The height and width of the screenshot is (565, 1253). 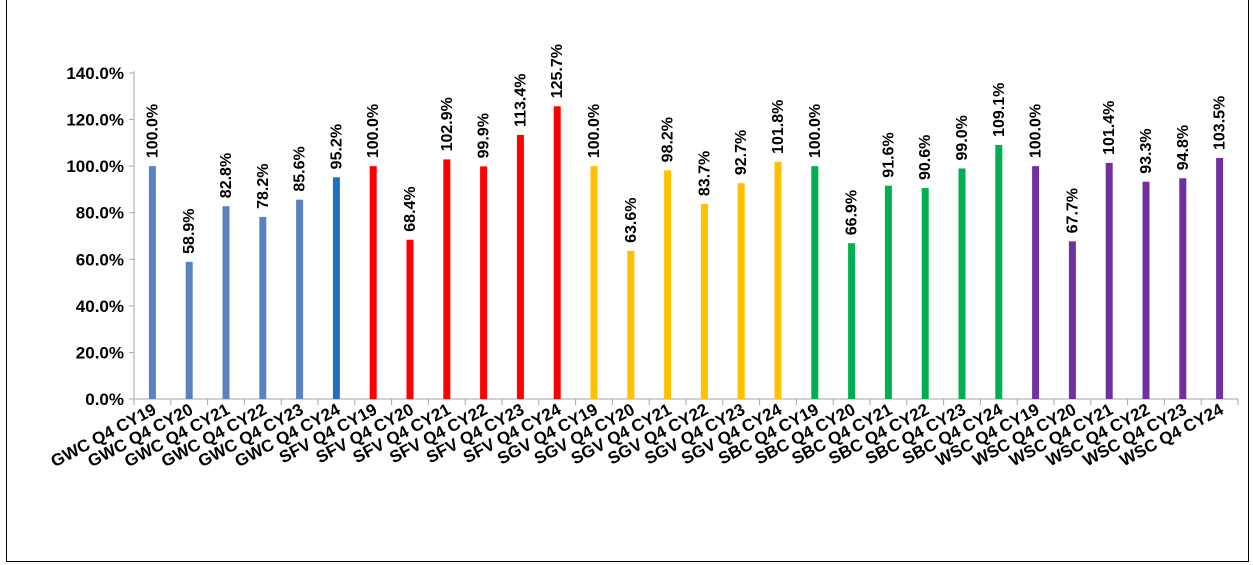 What do you see at coordinates (668, 139) in the screenshot?
I see `data-label: 98.2%` at bounding box center [668, 139].